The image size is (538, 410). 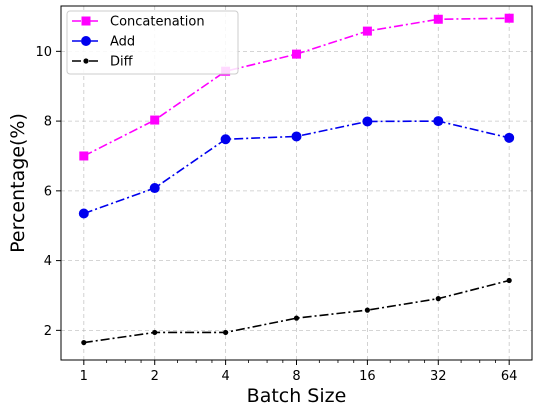 What do you see at coordinates (84, 376) in the screenshot?
I see `x-tick-label: 1` at bounding box center [84, 376].